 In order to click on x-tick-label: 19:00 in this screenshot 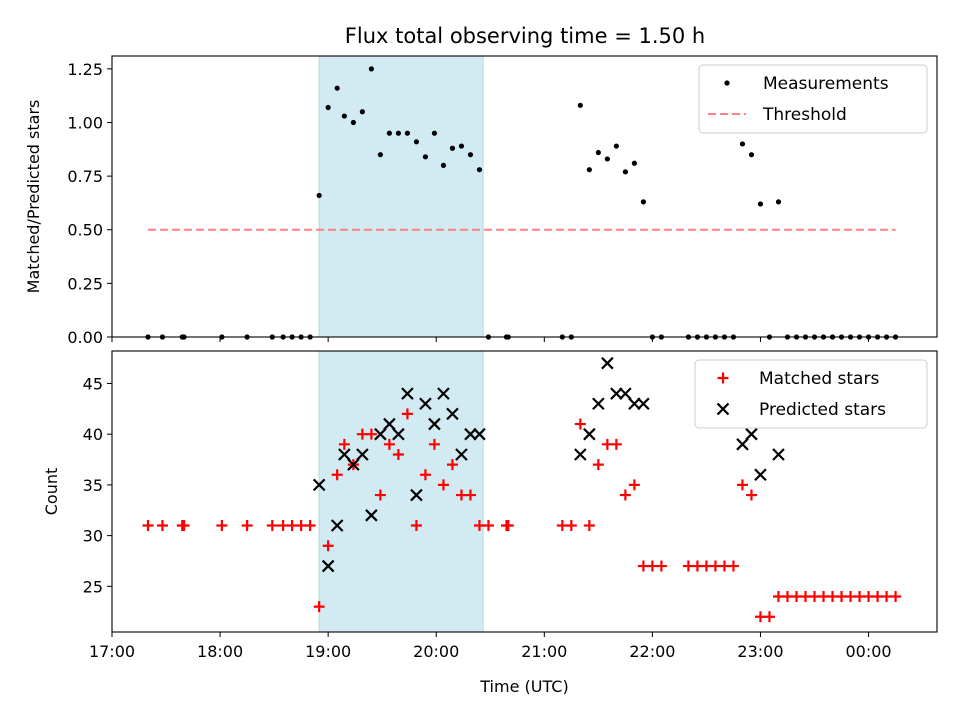, I will do `click(328, 651)`.